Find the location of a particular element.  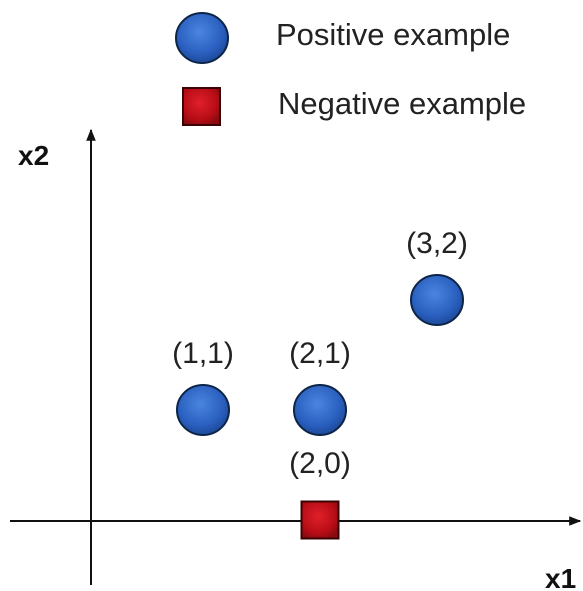

negative-point is located at coordinates (320, 520).